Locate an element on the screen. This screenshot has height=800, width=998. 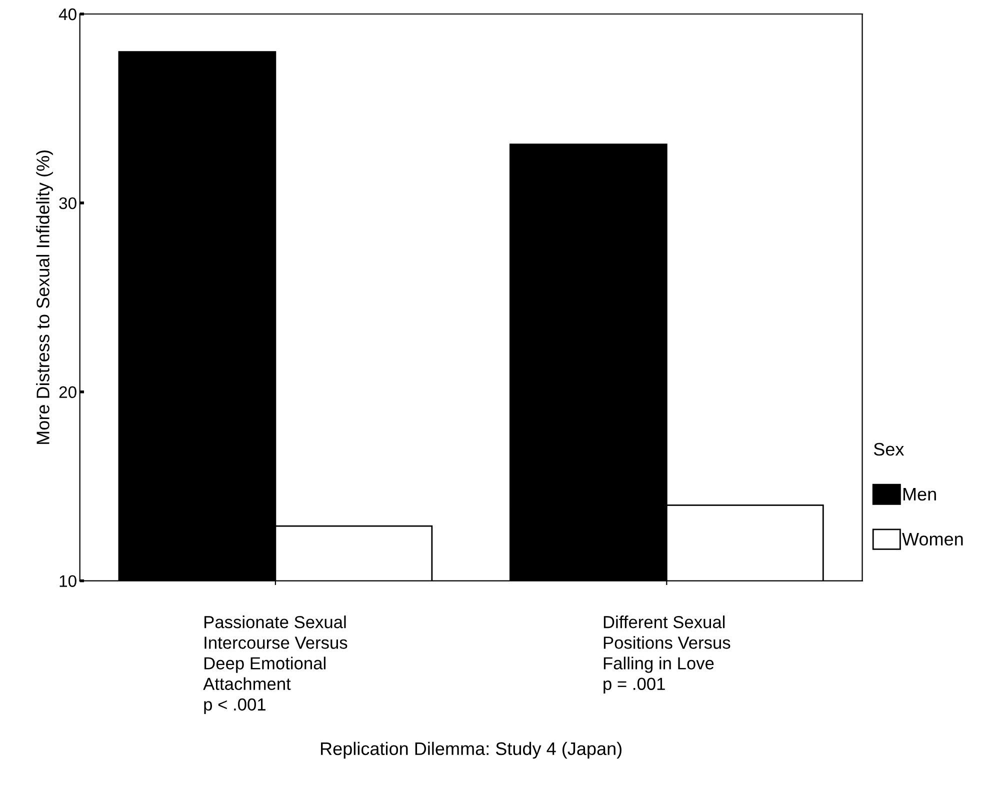
y-tick-label: 30 is located at coordinates (67, 203).